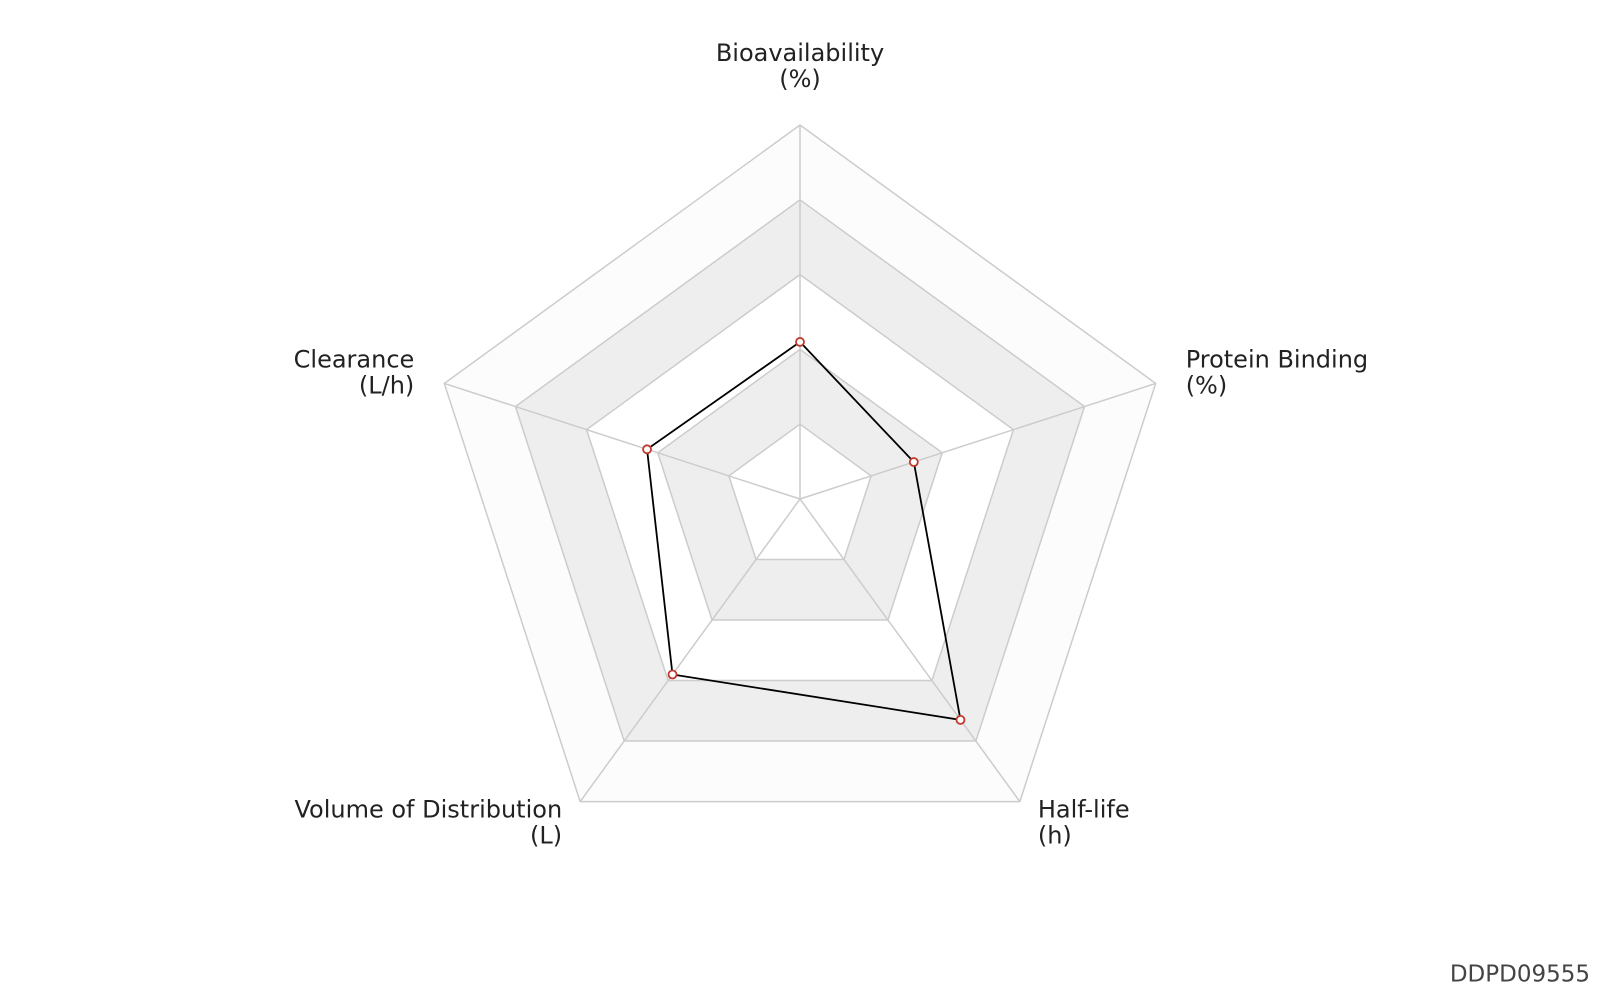  What do you see at coordinates (1055, 836) in the screenshot?
I see `axis-unit: (h)` at bounding box center [1055, 836].